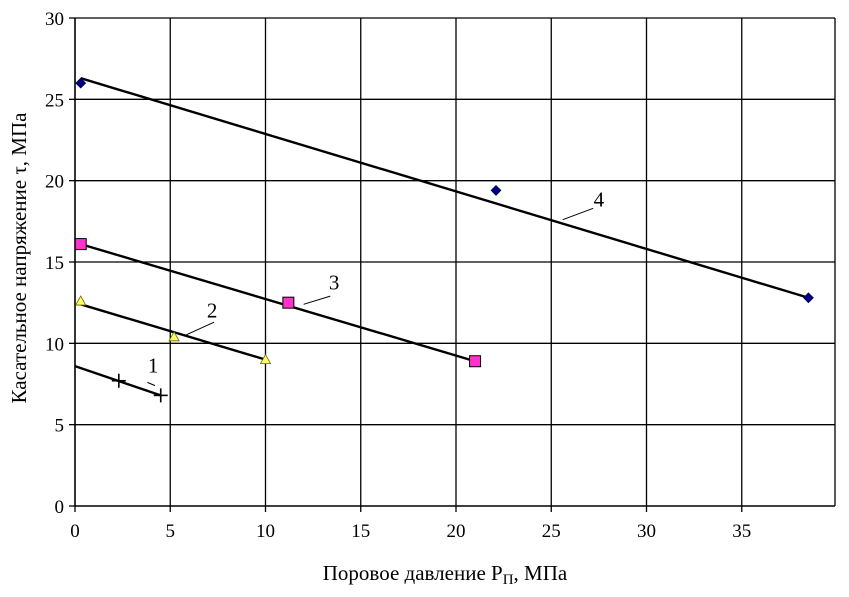 The image size is (849, 597). I want to click on y-tick-label: 30, so click(54, 19).